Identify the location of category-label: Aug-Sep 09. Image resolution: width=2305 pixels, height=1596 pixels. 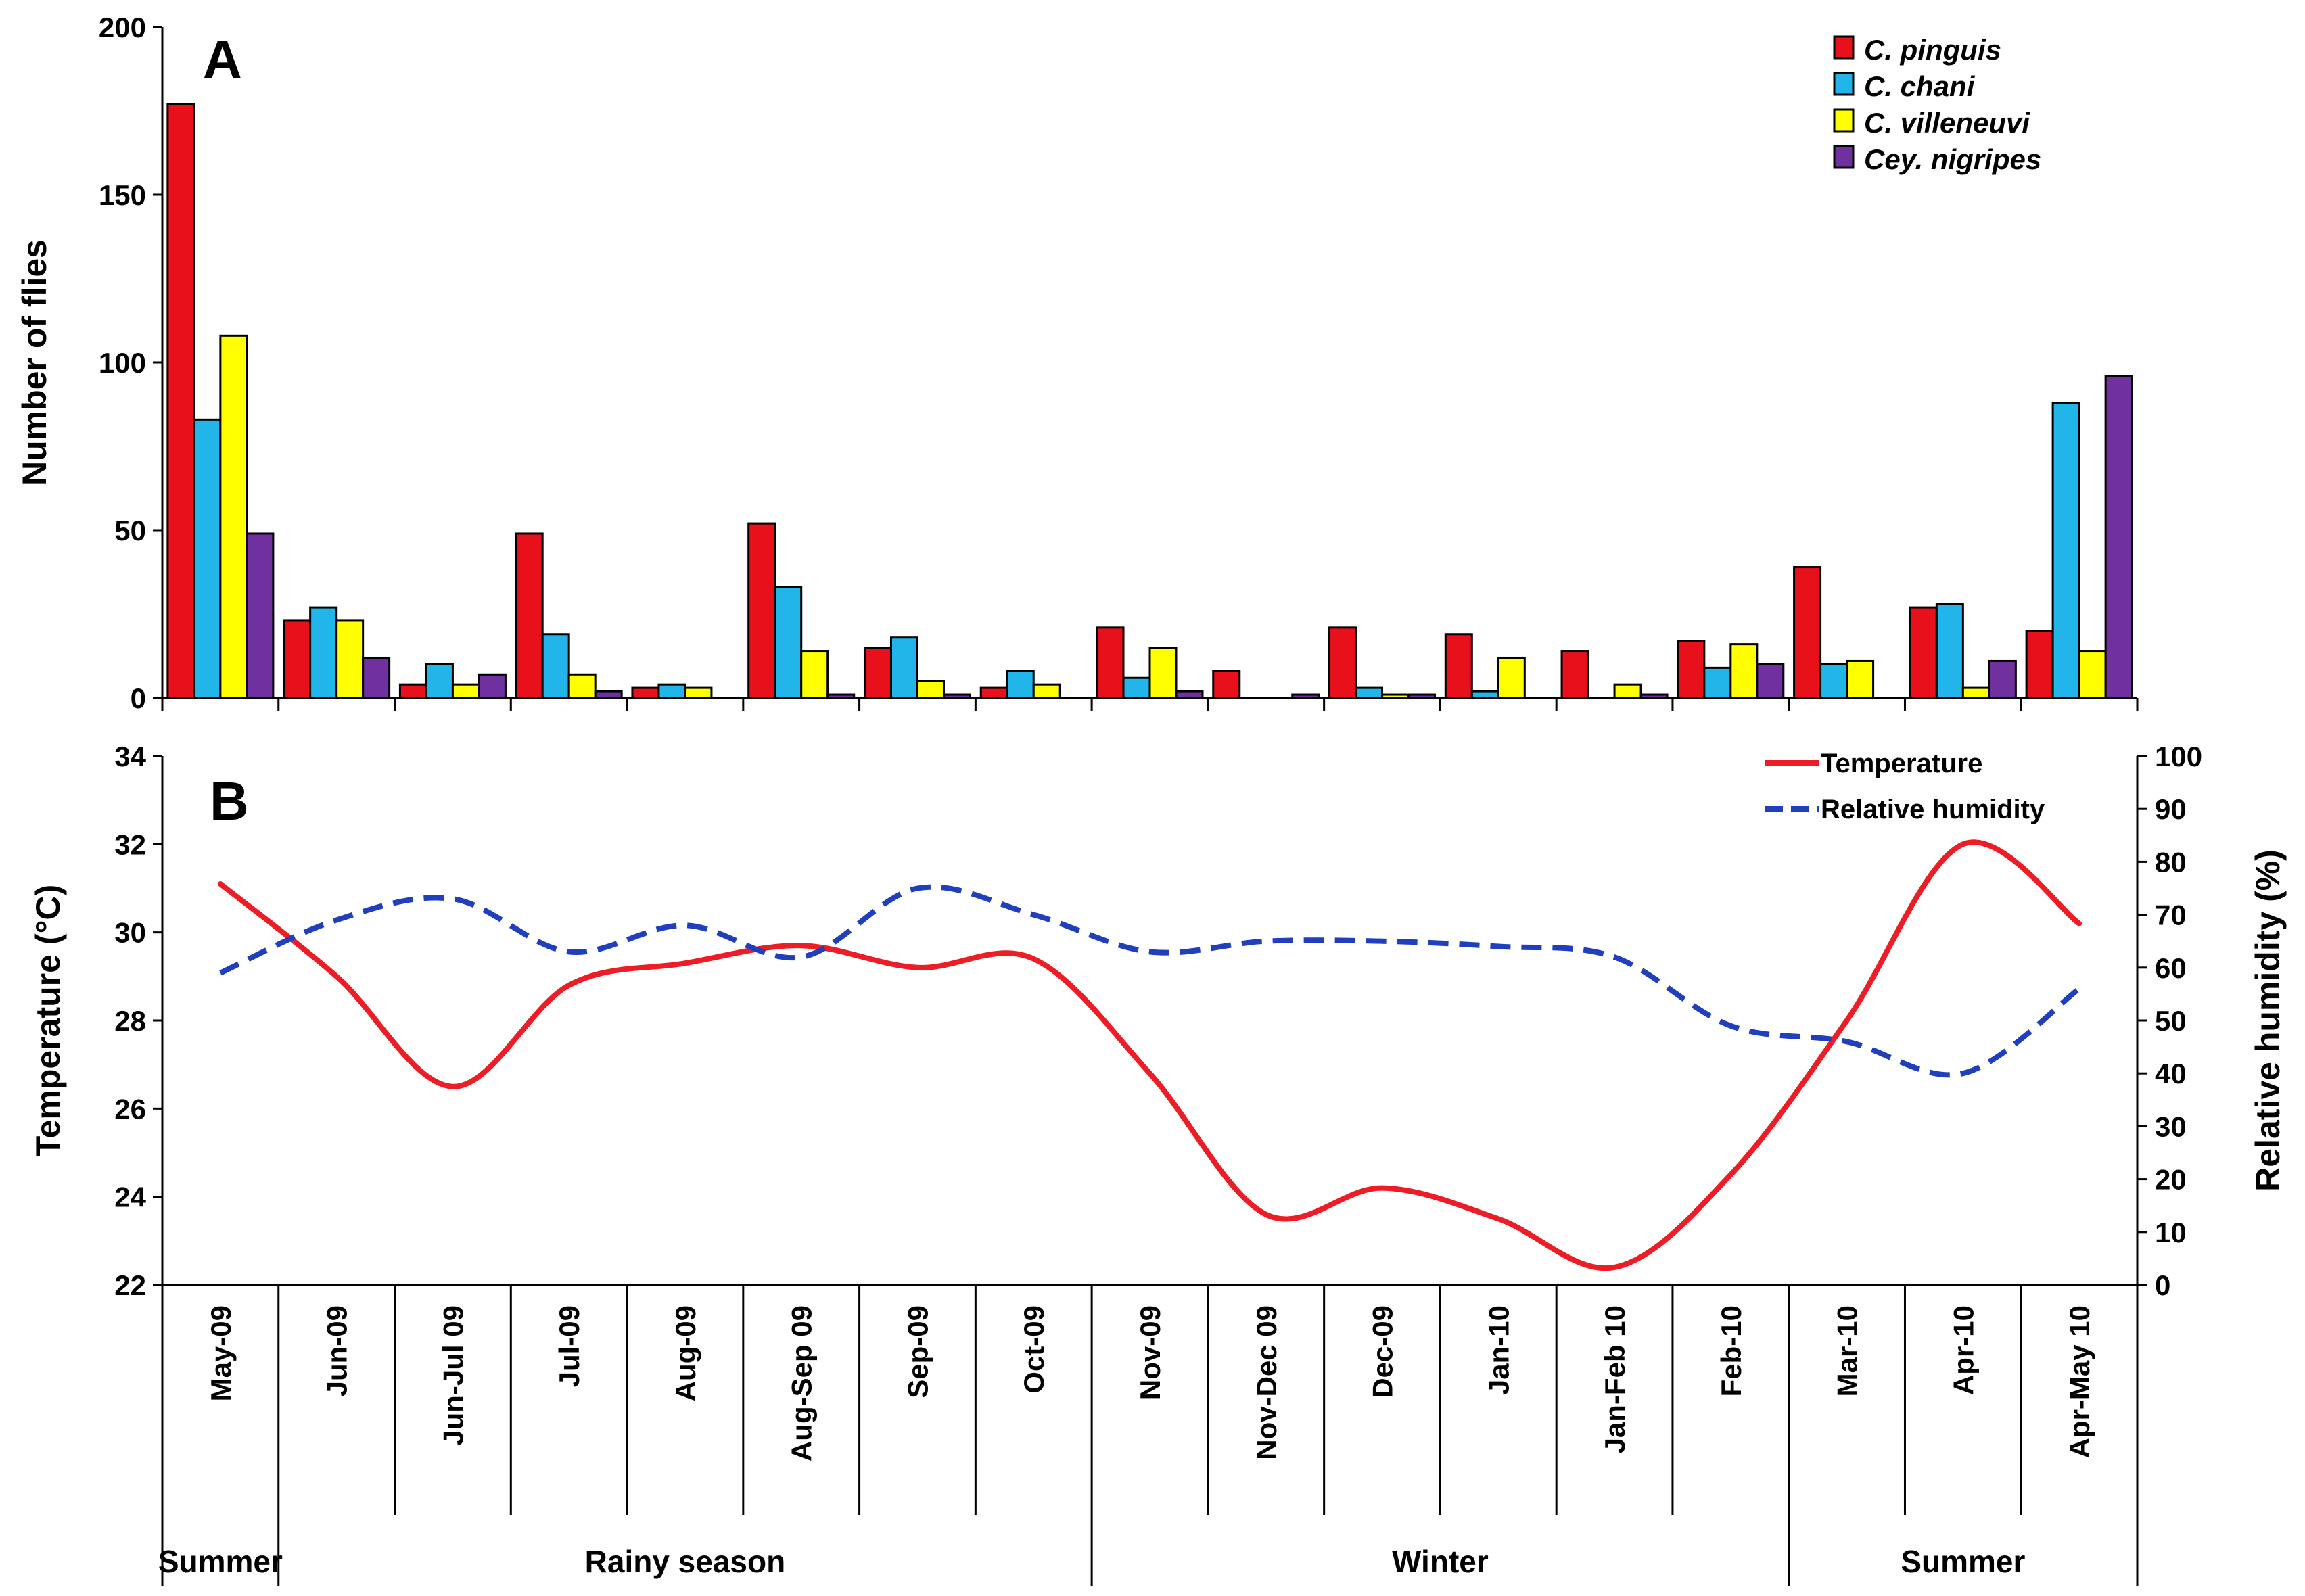
(802, 1383).